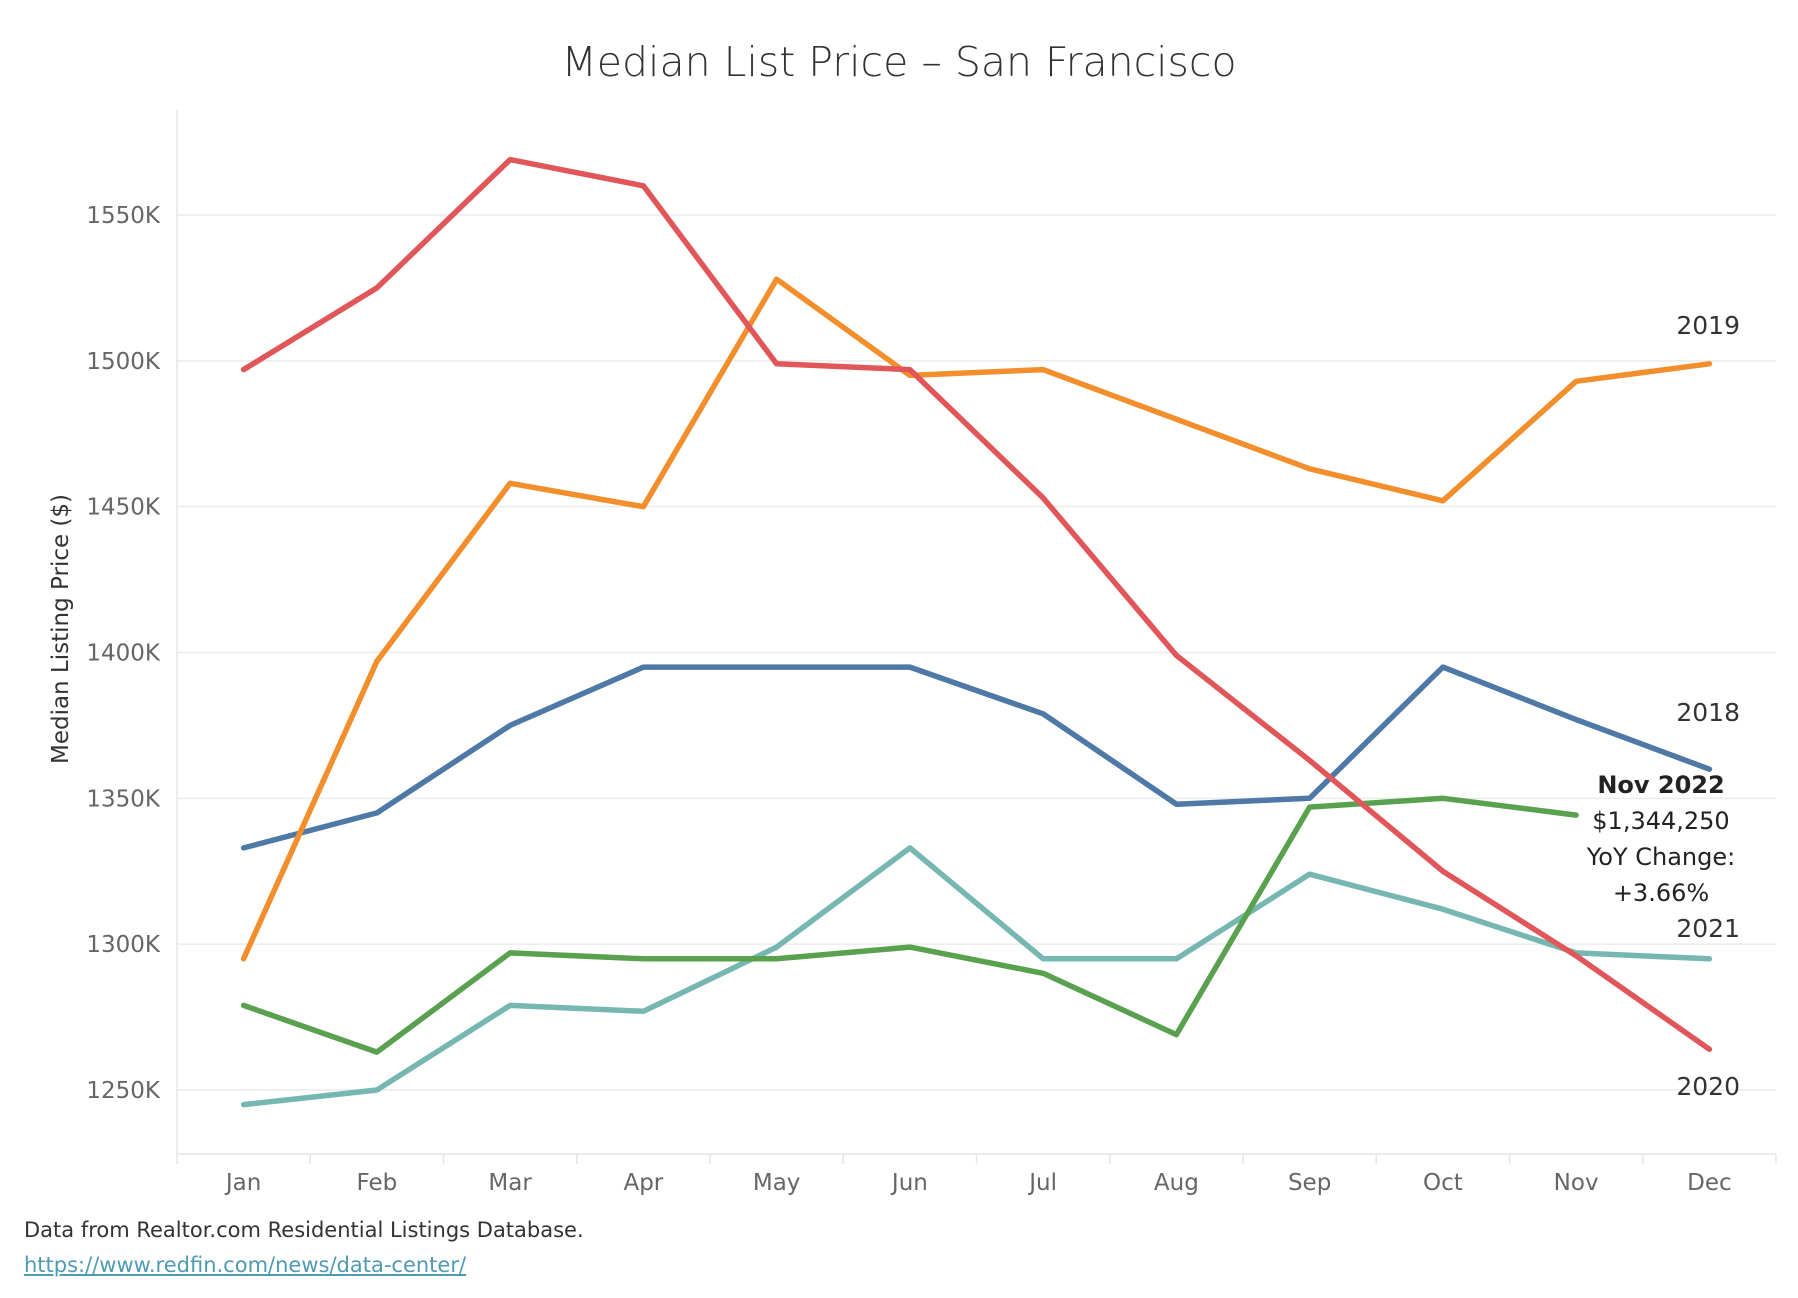  I want to click on y-axis-title: Median Listing Price ($), so click(61, 629).